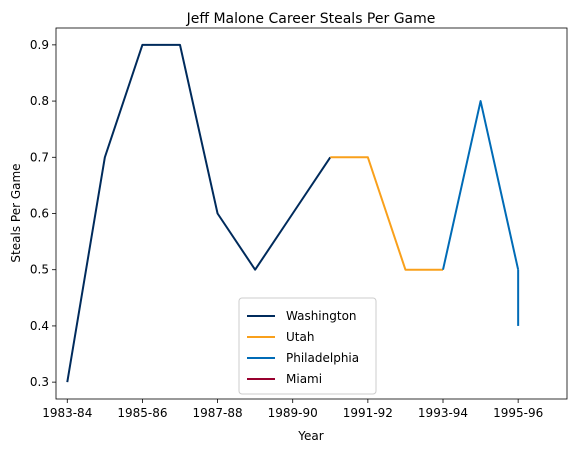 Image resolution: width=573 pixels, height=457 pixels. What do you see at coordinates (217, 413) in the screenshot?
I see `x-tick-label: 1987-88` at bounding box center [217, 413].